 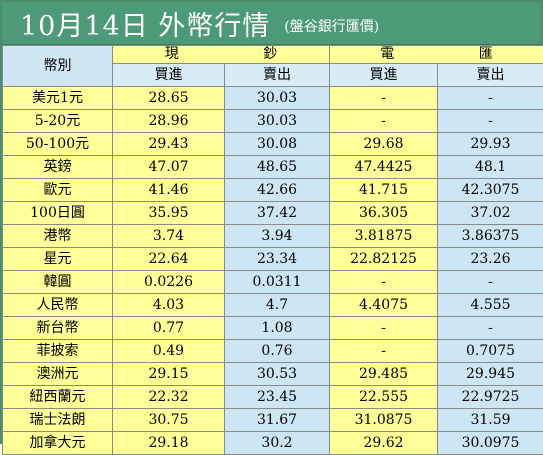 I want to click on tt-buy-header: 買進, so click(x=384, y=75).